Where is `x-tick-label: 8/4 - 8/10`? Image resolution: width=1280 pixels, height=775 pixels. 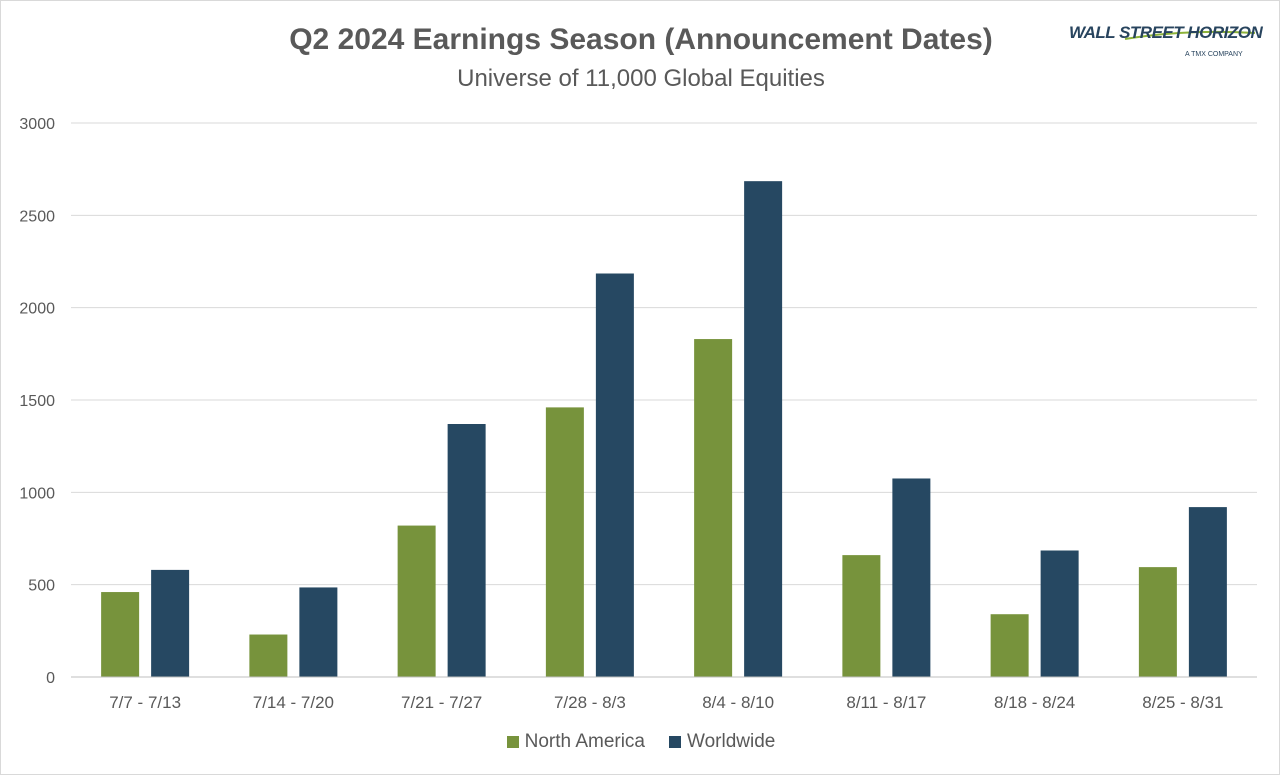
x-tick-label: 8/4 - 8/10 is located at coordinates (738, 702).